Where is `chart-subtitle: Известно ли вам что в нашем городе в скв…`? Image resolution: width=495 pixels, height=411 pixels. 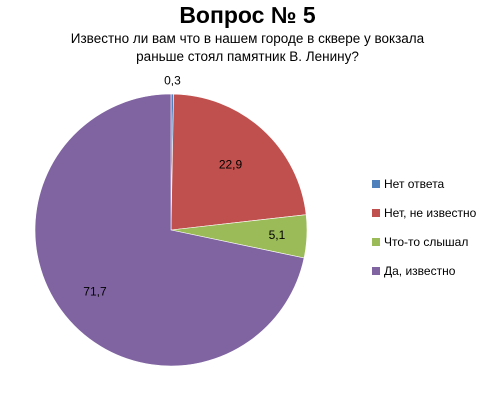
chart-subtitle: Известно ли вам что в нашем городе в скв… is located at coordinates (247, 48).